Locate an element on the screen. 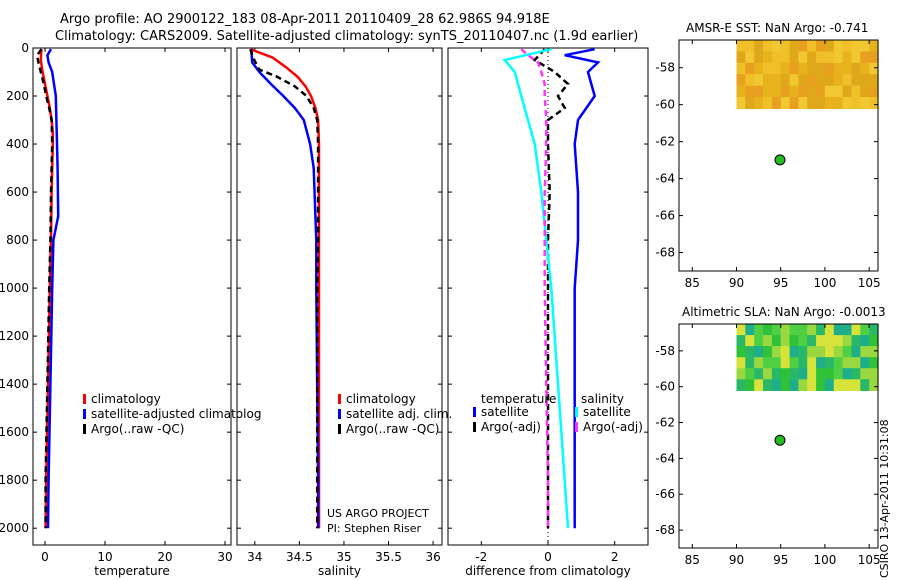 Image resolution: width=900 pixels, height=580 pixels. credit-pi: PI: Stephen Riser is located at coordinates (374, 528).